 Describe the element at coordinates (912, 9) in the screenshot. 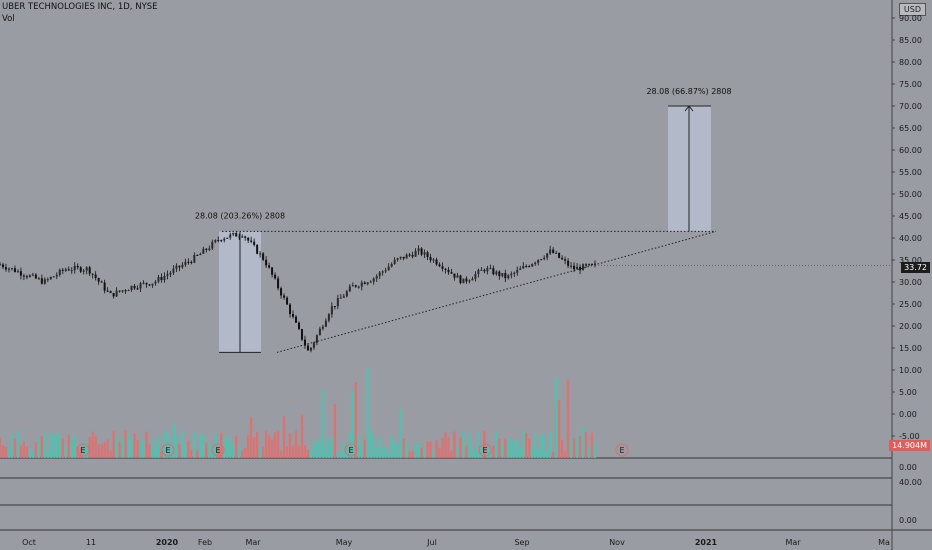

I see `currency-button: USD` at that location.